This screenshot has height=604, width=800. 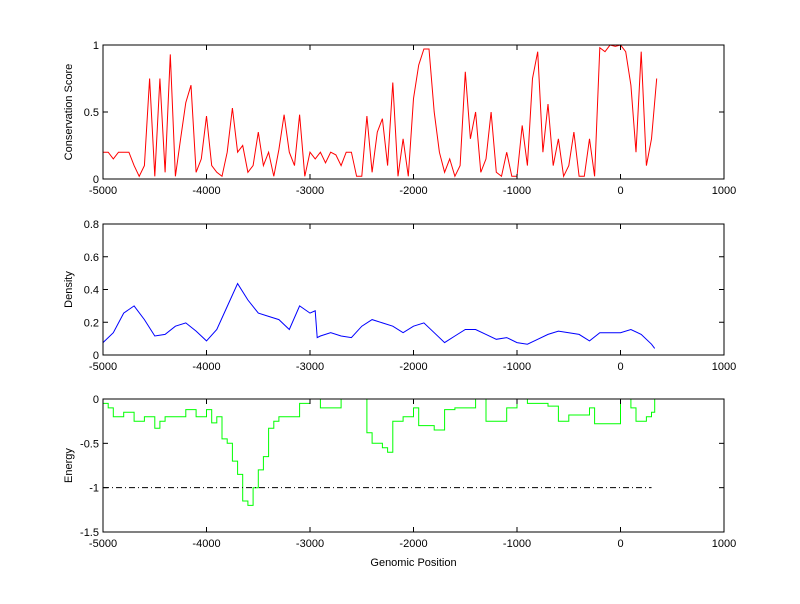 What do you see at coordinates (91, 323) in the screenshot?
I see `y-tick-label: 0.2` at bounding box center [91, 323].